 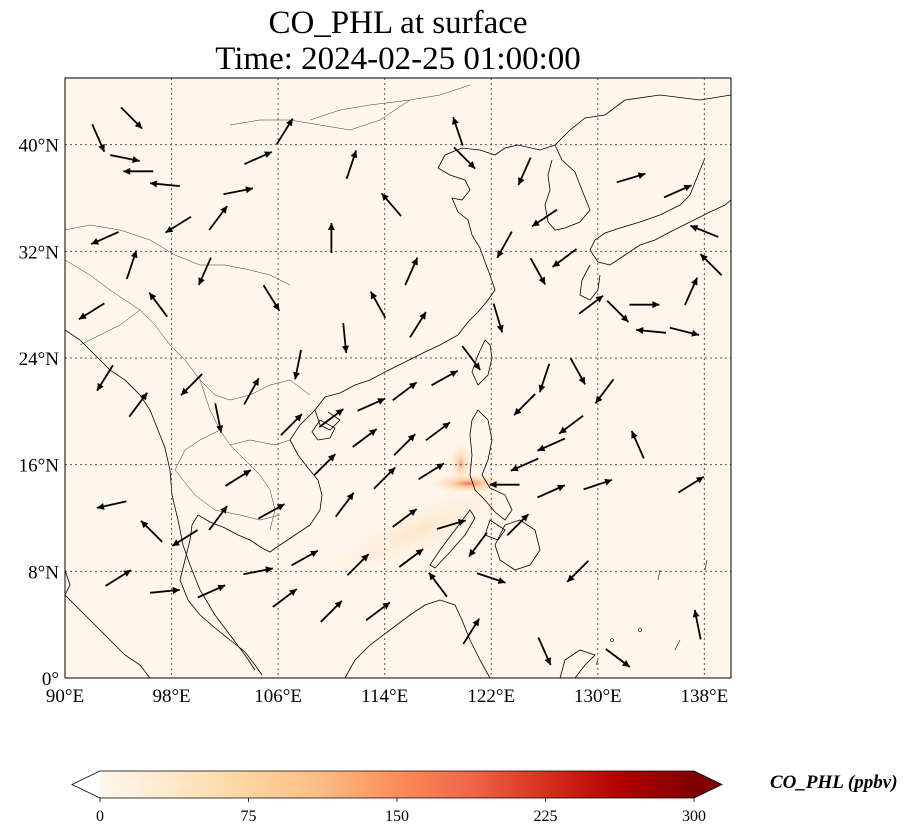 What do you see at coordinates (39, 413) in the screenshot?
I see `latitude-labels: 0° 8°N 16°N 24°N 32°N 40°N` at bounding box center [39, 413].